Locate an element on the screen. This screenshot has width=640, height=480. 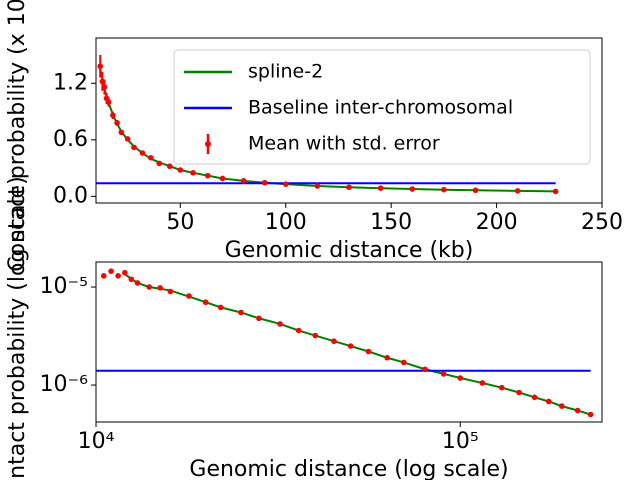
x-tick-label: 200 is located at coordinates (497, 222).